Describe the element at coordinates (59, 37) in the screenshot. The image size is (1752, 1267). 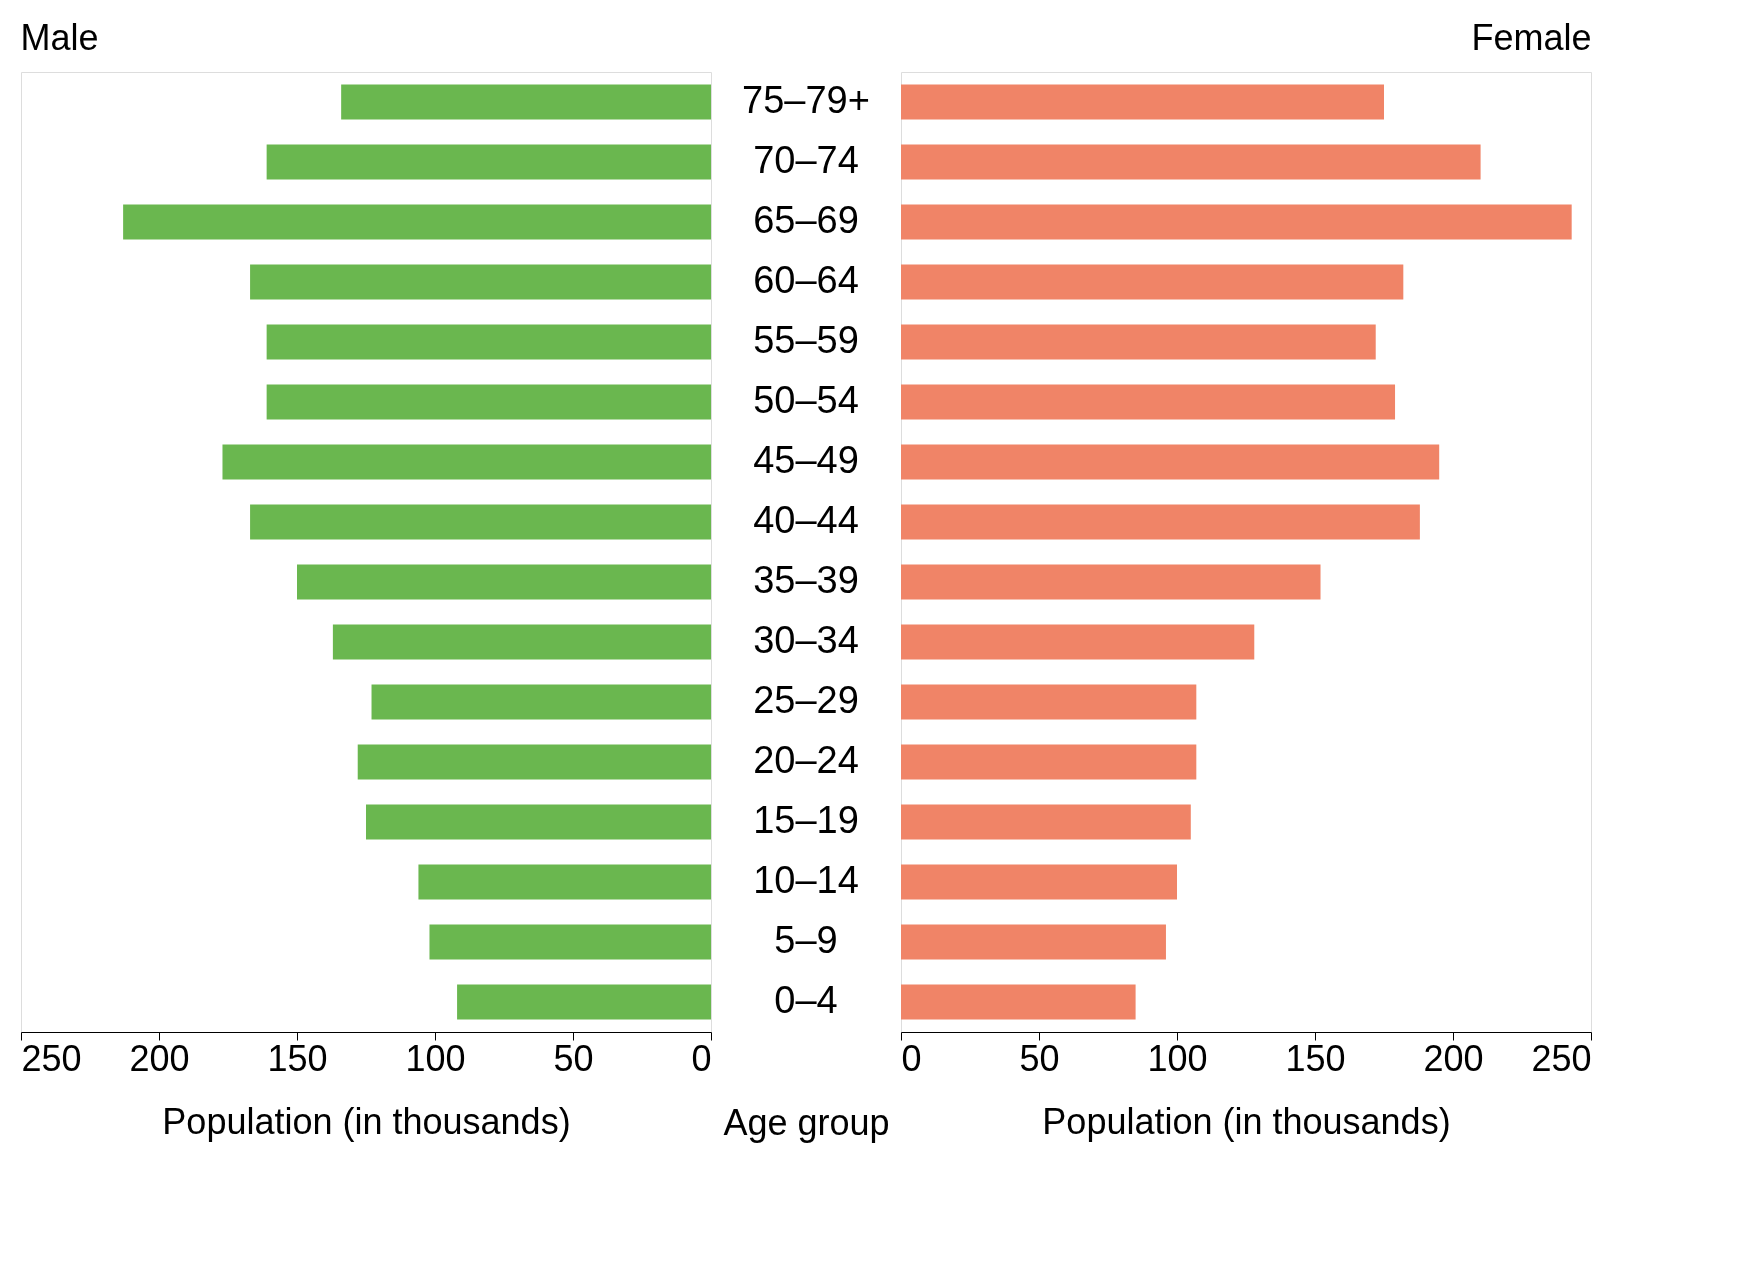
I see `chart-title: Male` at that location.